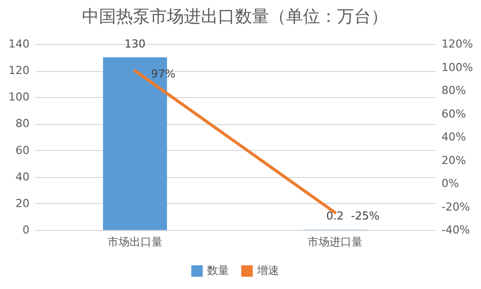 The height and width of the screenshot is (289, 481). I want to click on y2-tick-label: 100%, so click(457, 67).